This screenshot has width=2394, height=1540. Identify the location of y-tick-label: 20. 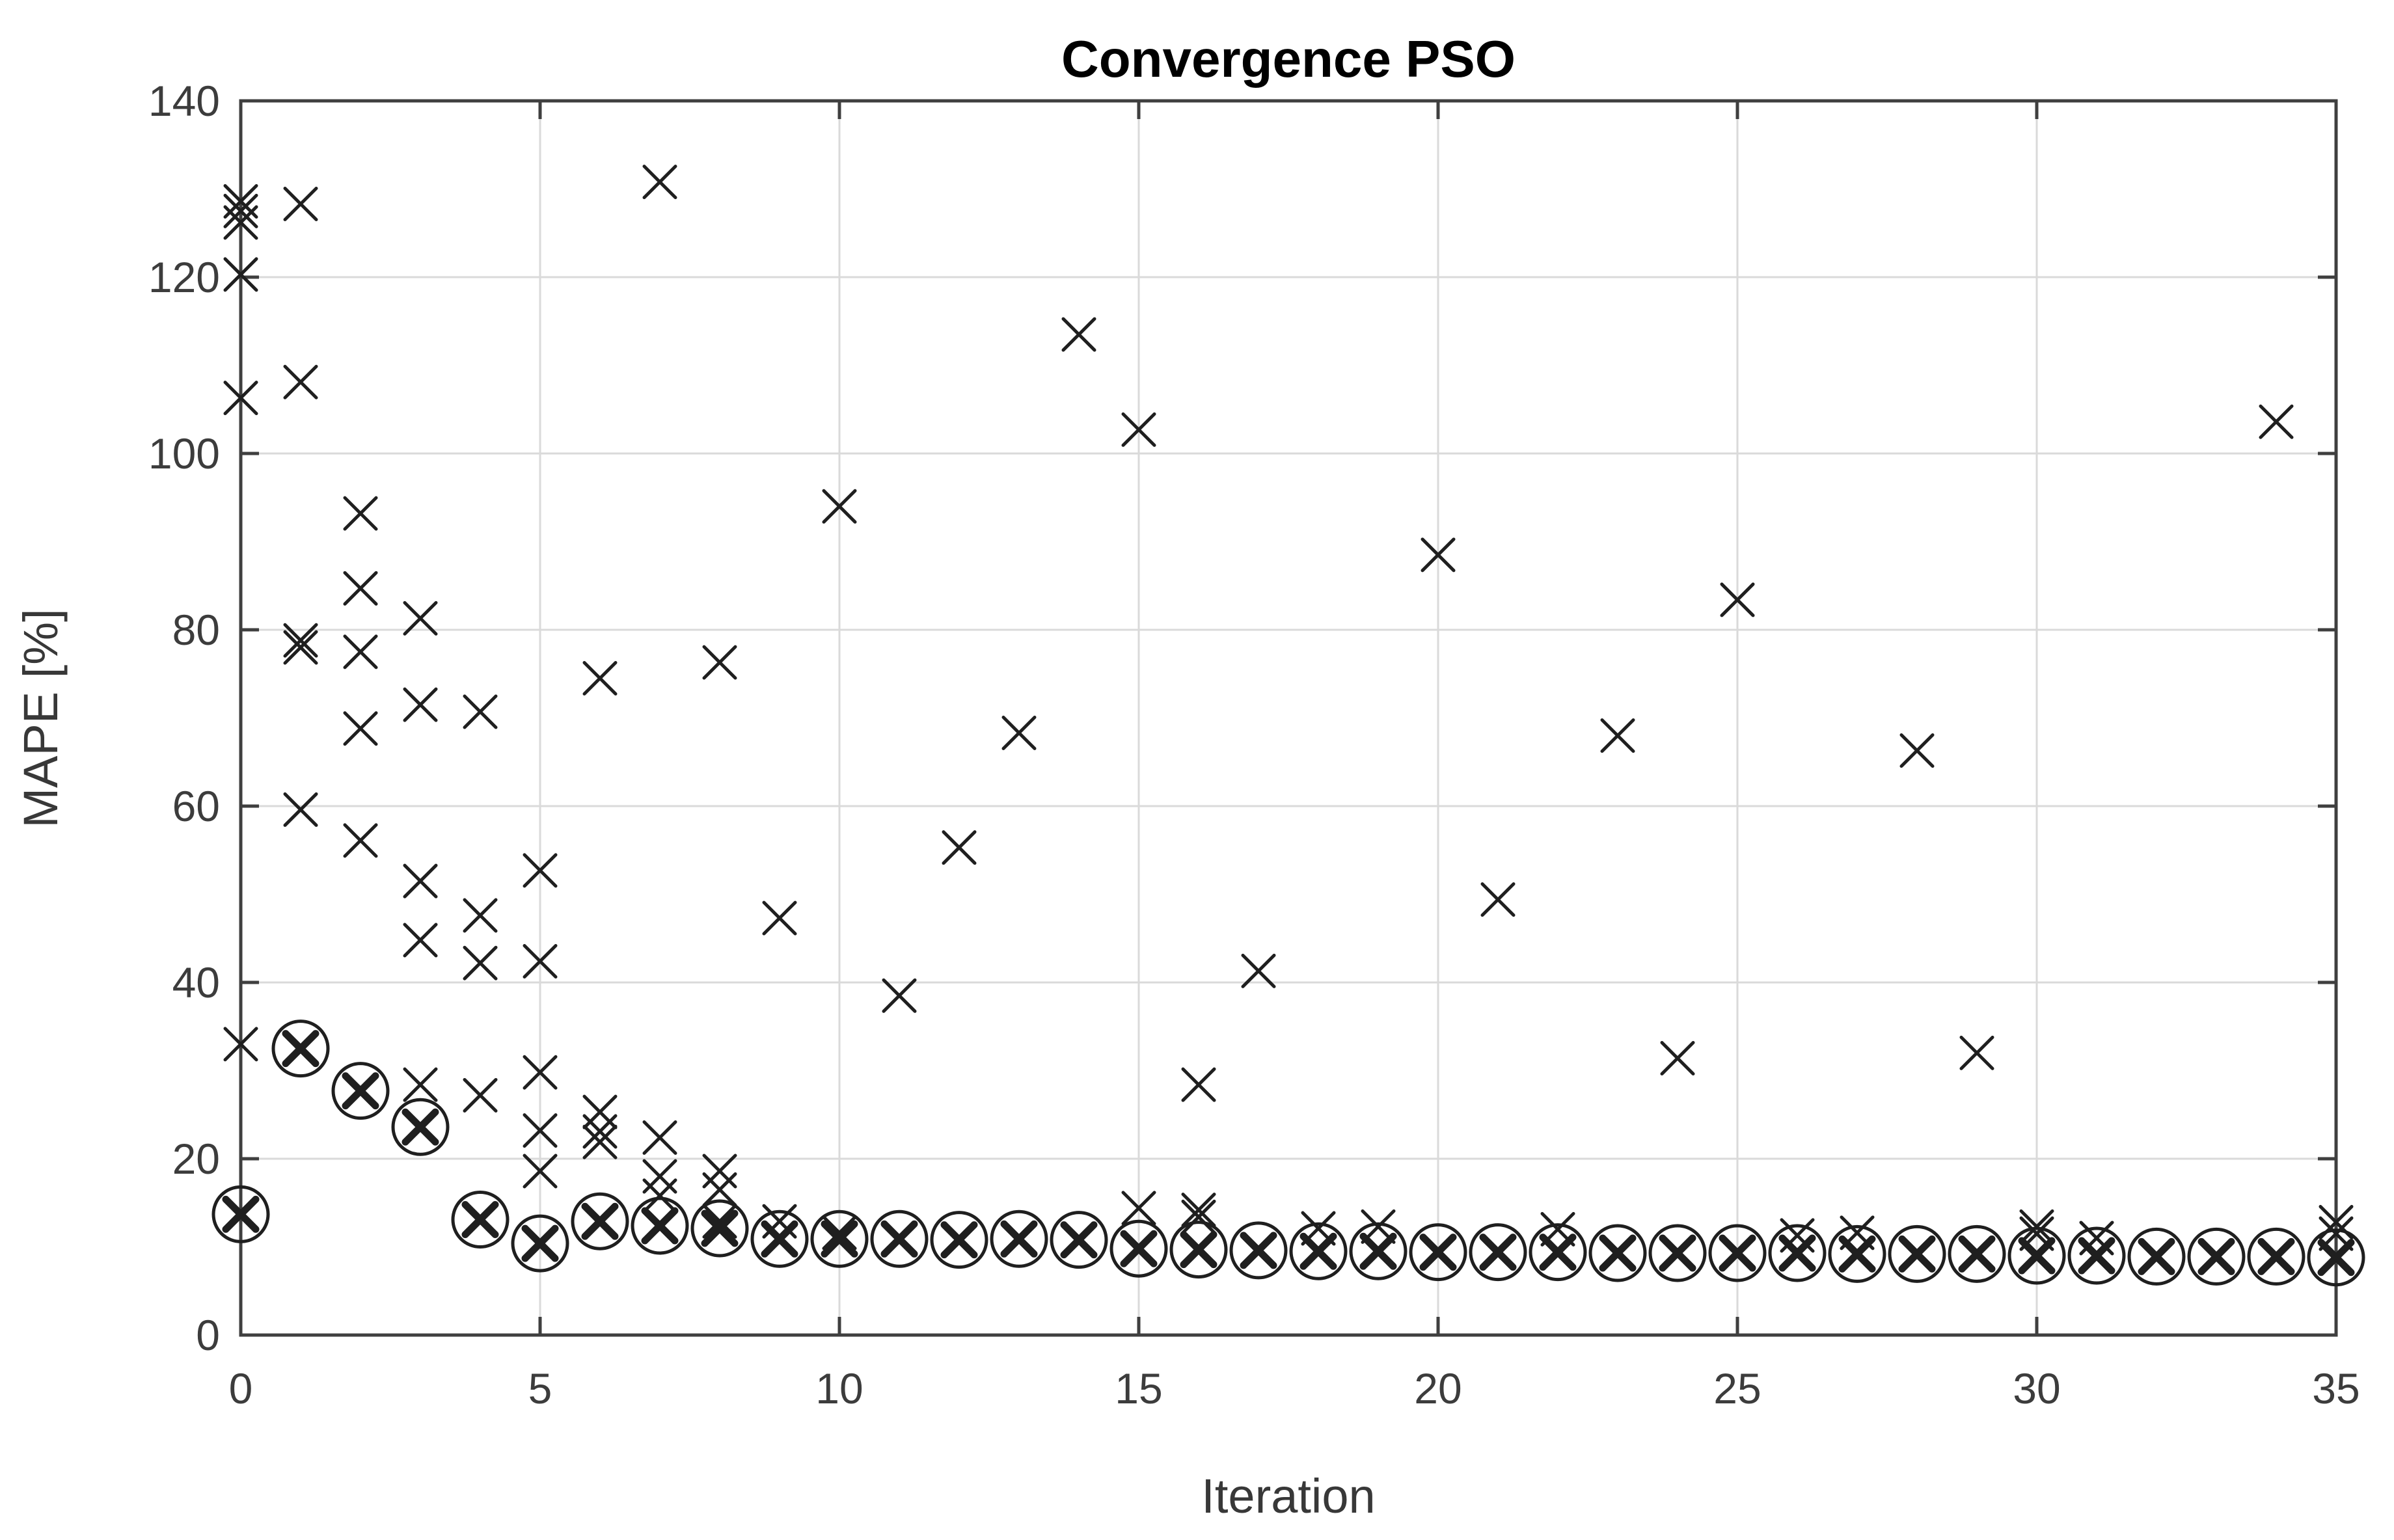
(196, 1159).